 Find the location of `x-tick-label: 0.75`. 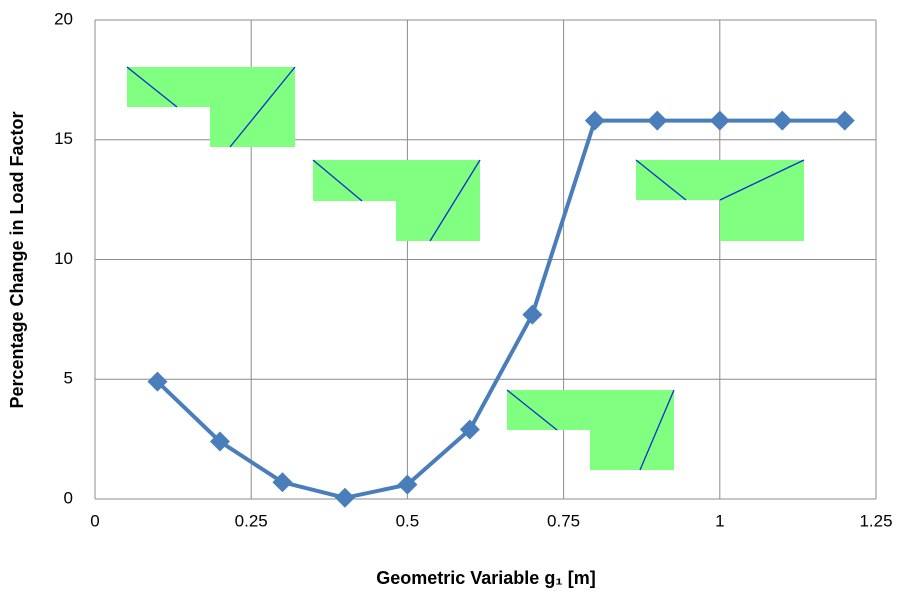

x-tick-label: 0.75 is located at coordinates (563, 520).